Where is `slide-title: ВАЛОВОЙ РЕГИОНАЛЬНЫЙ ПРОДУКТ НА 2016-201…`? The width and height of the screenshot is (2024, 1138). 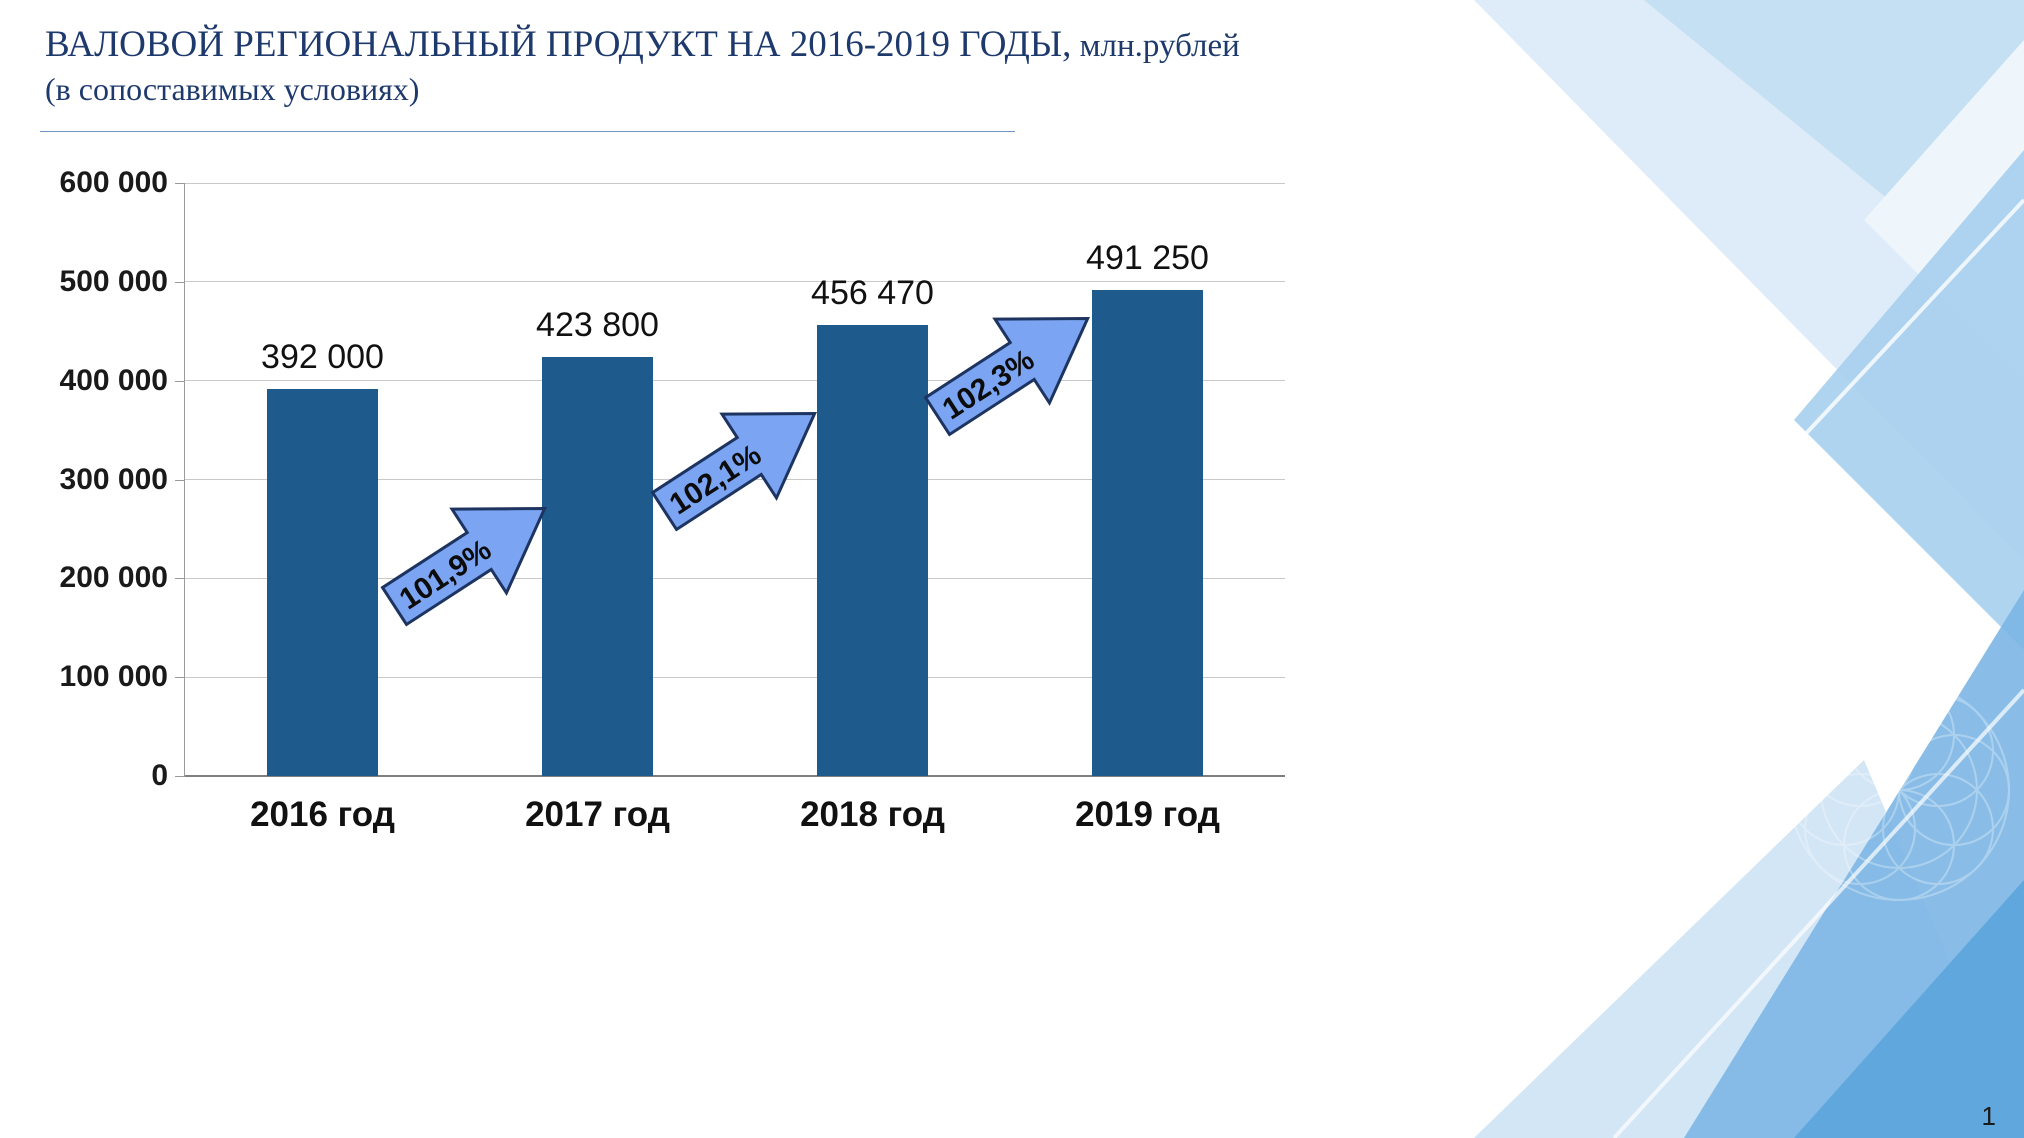 slide-title: ВАЛОВОЙ РЕГИОНАЛЬНЫЙ ПРОДУКТ НА 2016-201… is located at coordinates (642, 45).